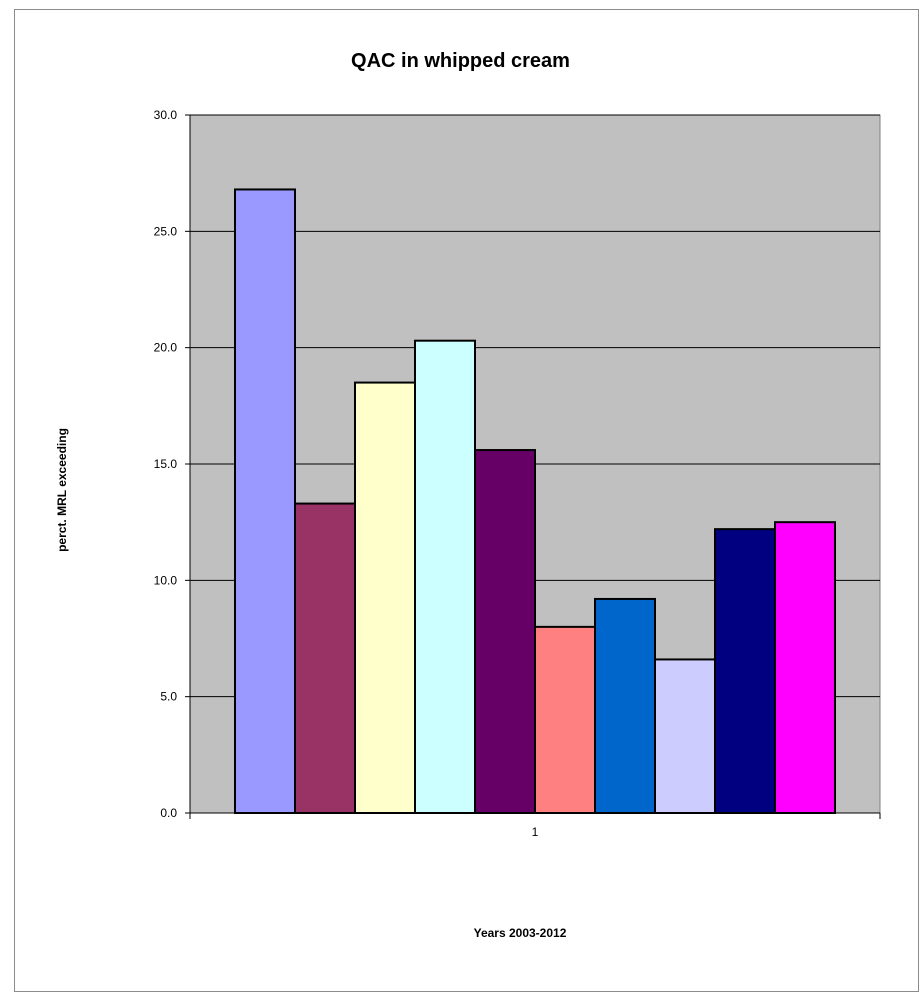  I want to click on y-tick-label: 0.0, so click(168, 813).